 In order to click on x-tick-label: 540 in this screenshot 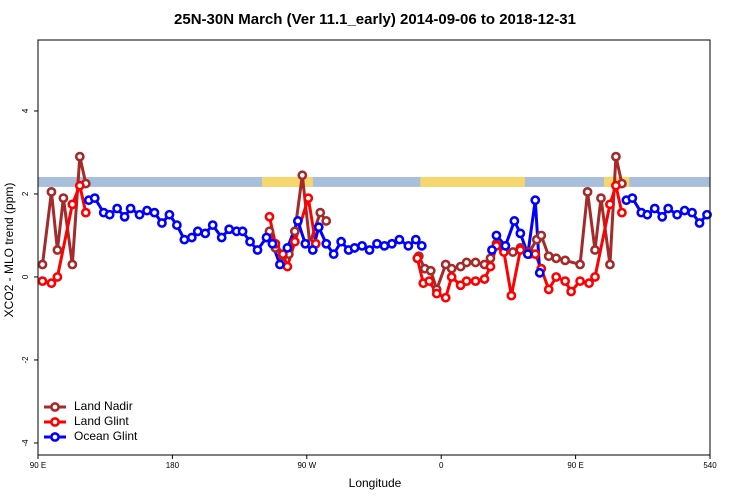, I will do `click(710, 465)`.